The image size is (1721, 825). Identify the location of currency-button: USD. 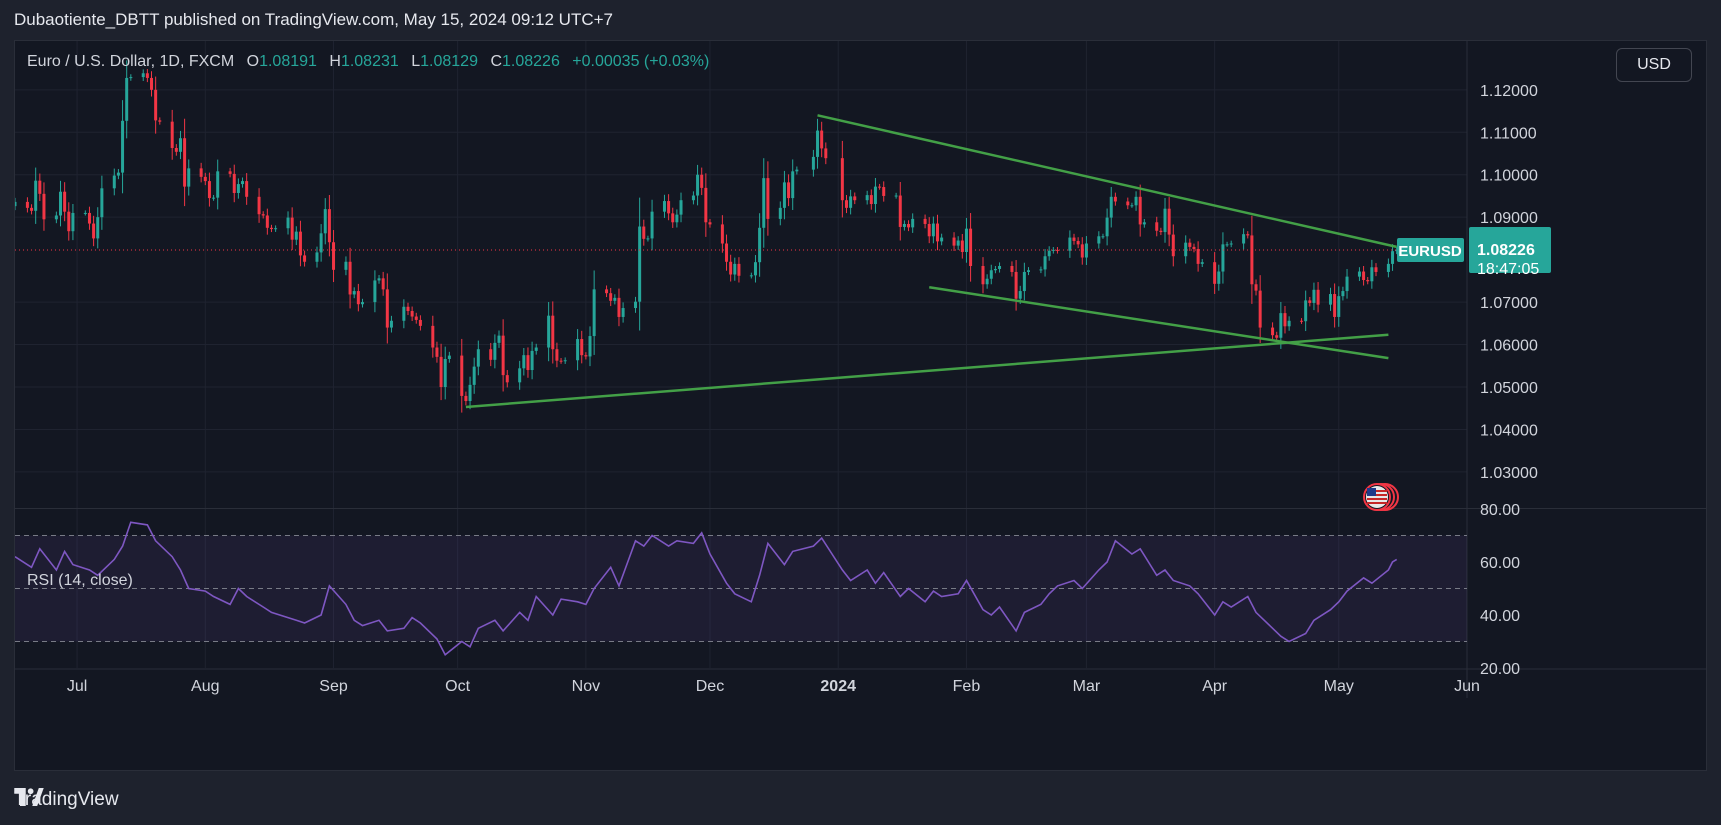
(1654, 65).